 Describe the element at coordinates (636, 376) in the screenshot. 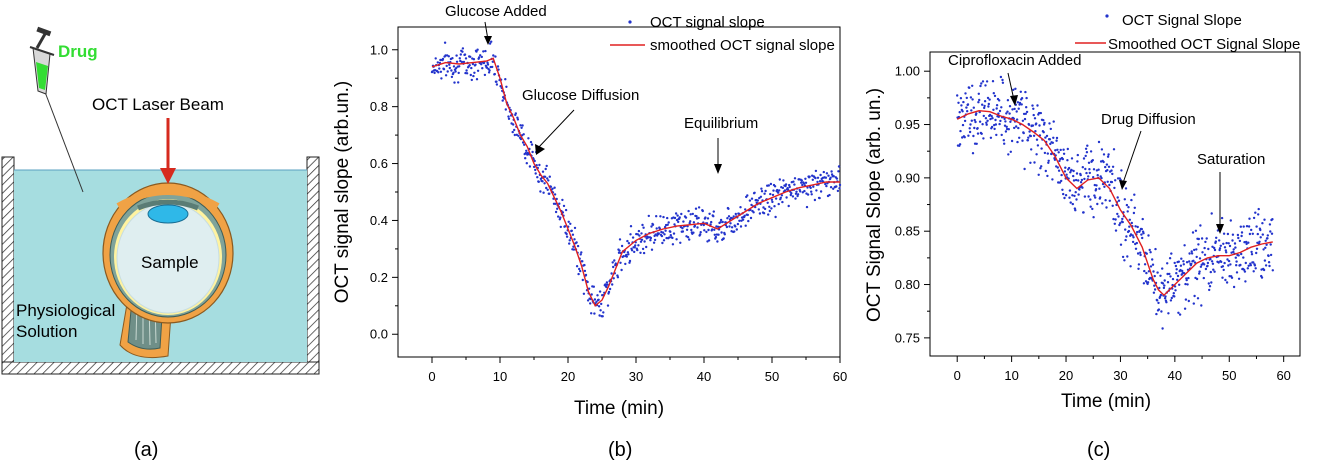

I see `chart-b-x-tick-label: 30` at that location.